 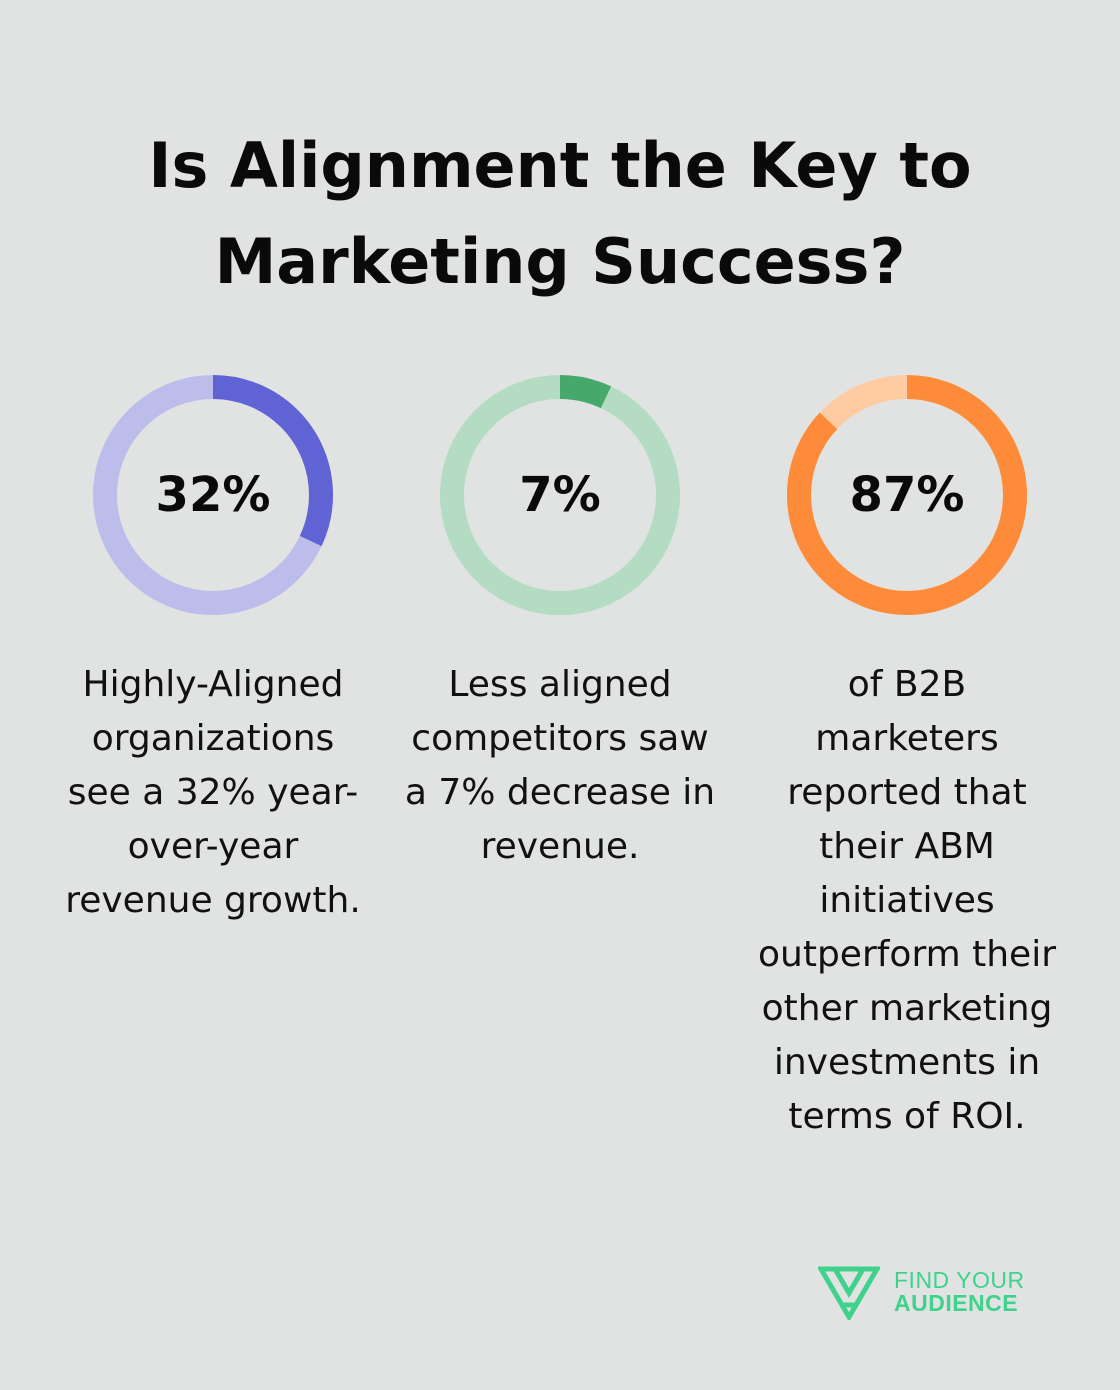 What do you see at coordinates (907, 1062) in the screenshot?
I see `description-line: investments in` at bounding box center [907, 1062].